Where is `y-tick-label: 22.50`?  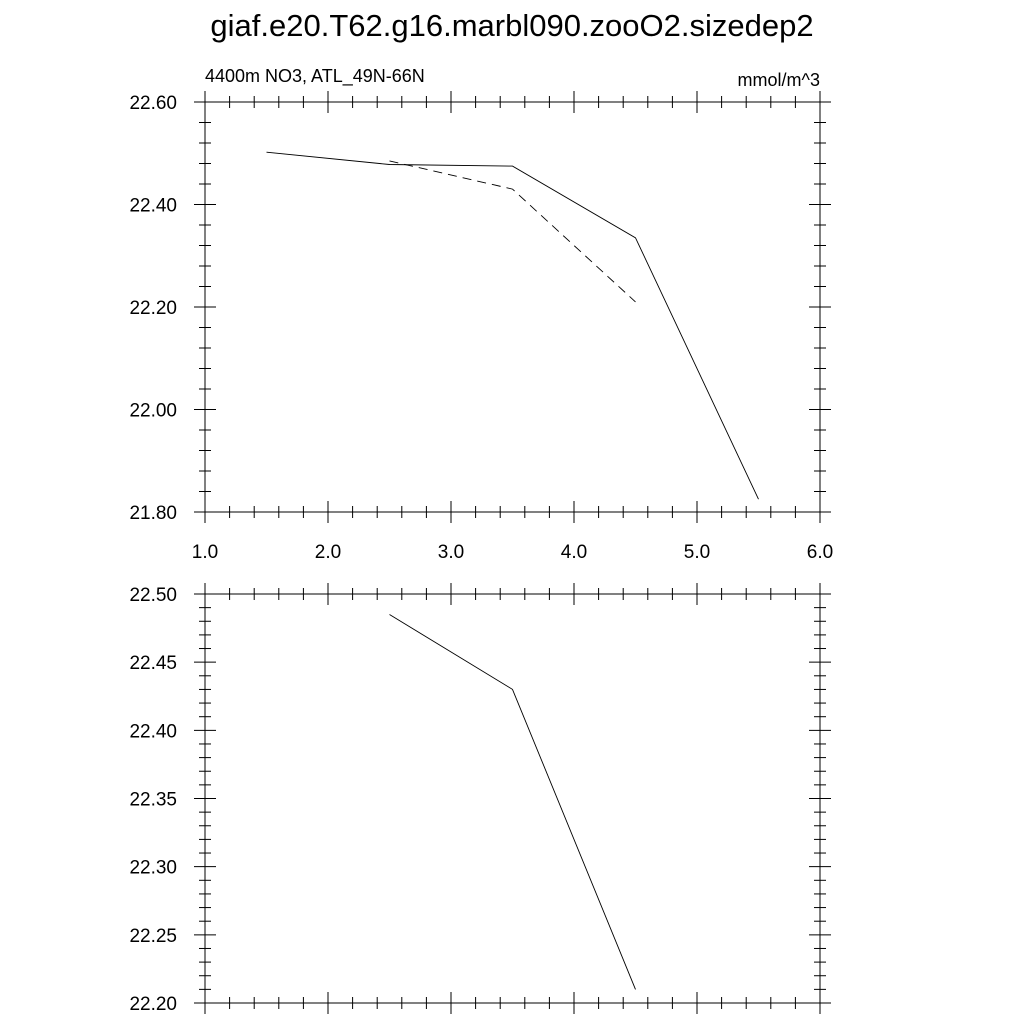
y-tick-label: 22.50 is located at coordinates (153, 595).